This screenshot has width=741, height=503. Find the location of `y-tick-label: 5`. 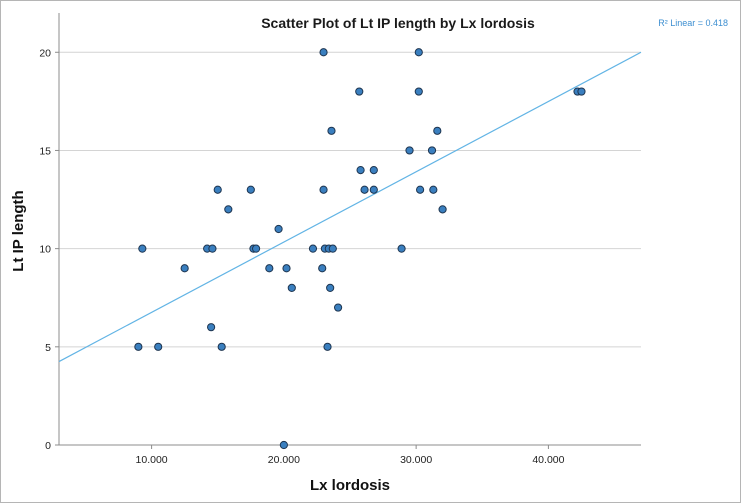

y-tick-label: 5 is located at coordinates (48, 348).